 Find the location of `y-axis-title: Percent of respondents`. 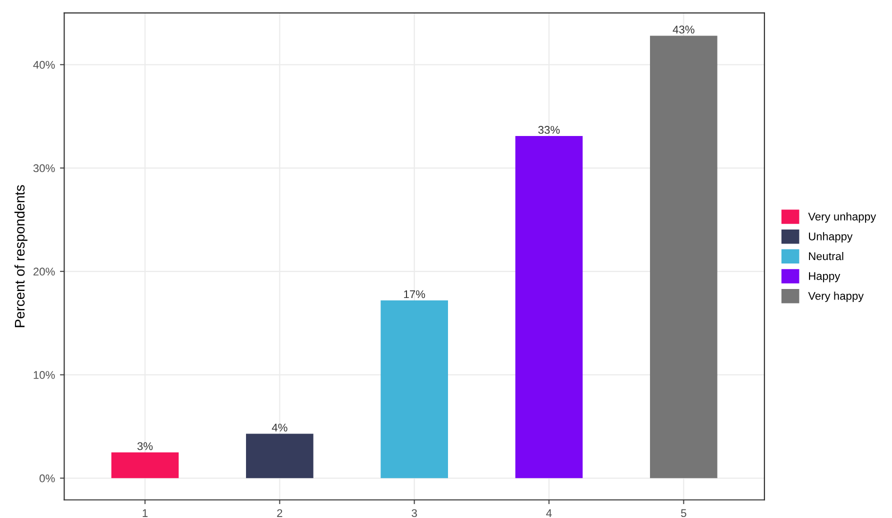

y-axis-title: Percent of respondents is located at coordinates (21, 256).